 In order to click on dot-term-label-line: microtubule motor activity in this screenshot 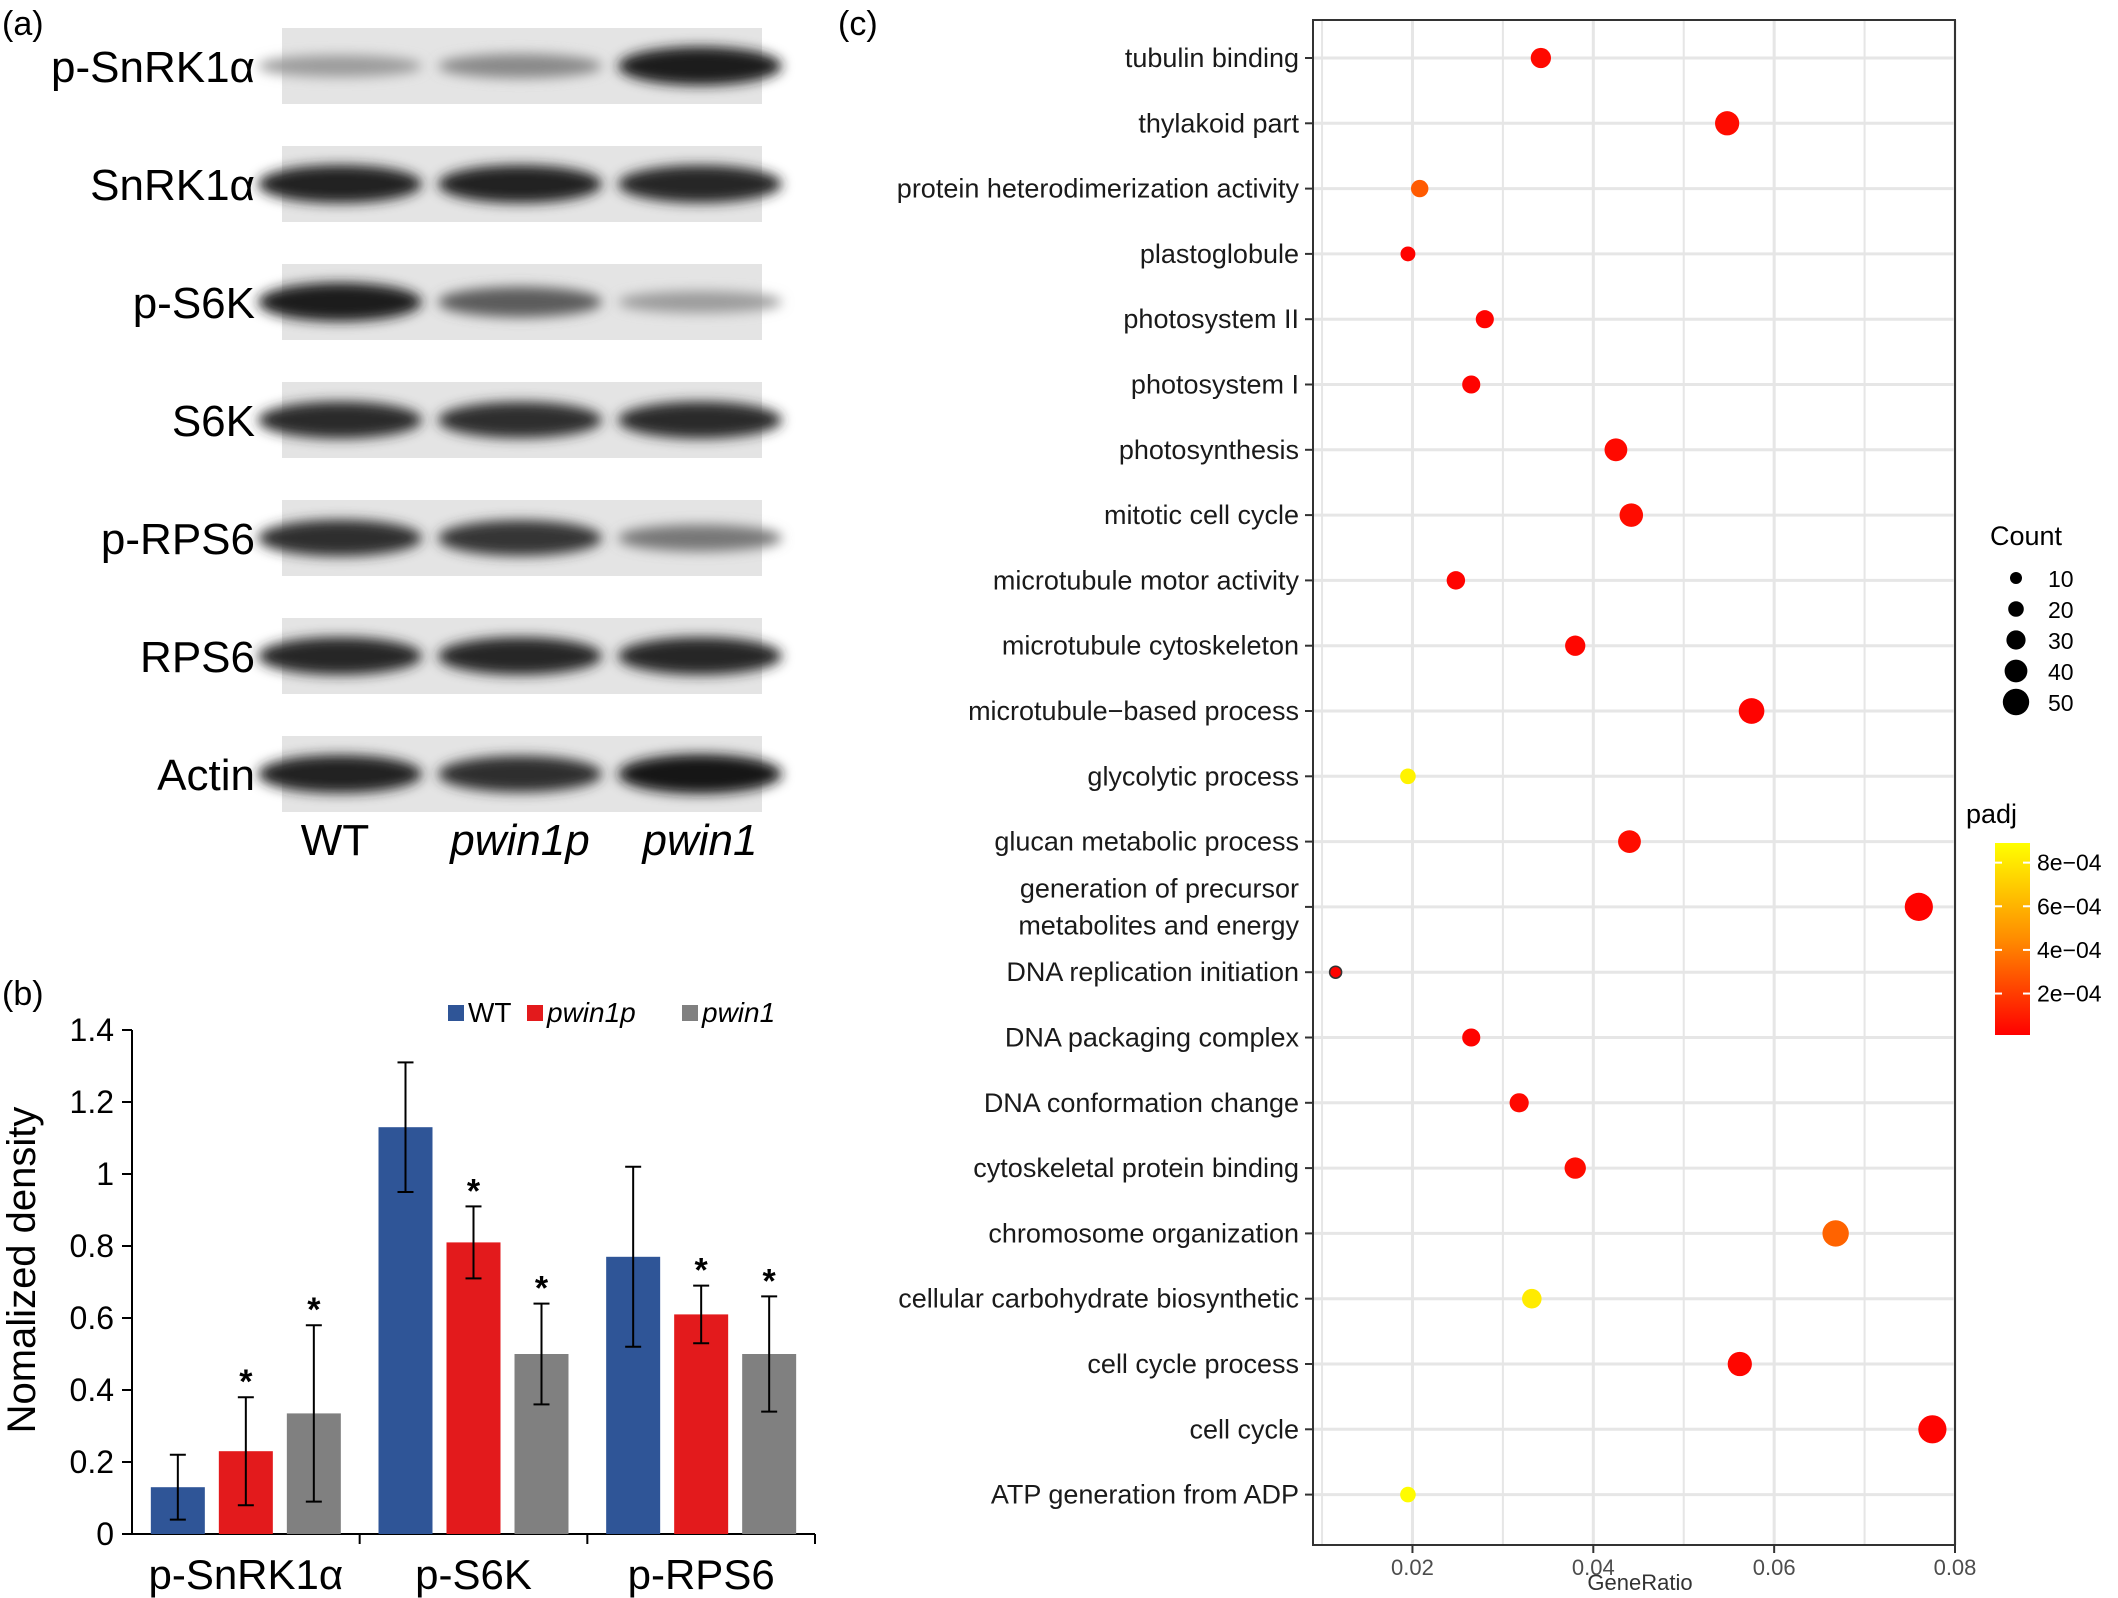, I will do `click(1146, 580)`.